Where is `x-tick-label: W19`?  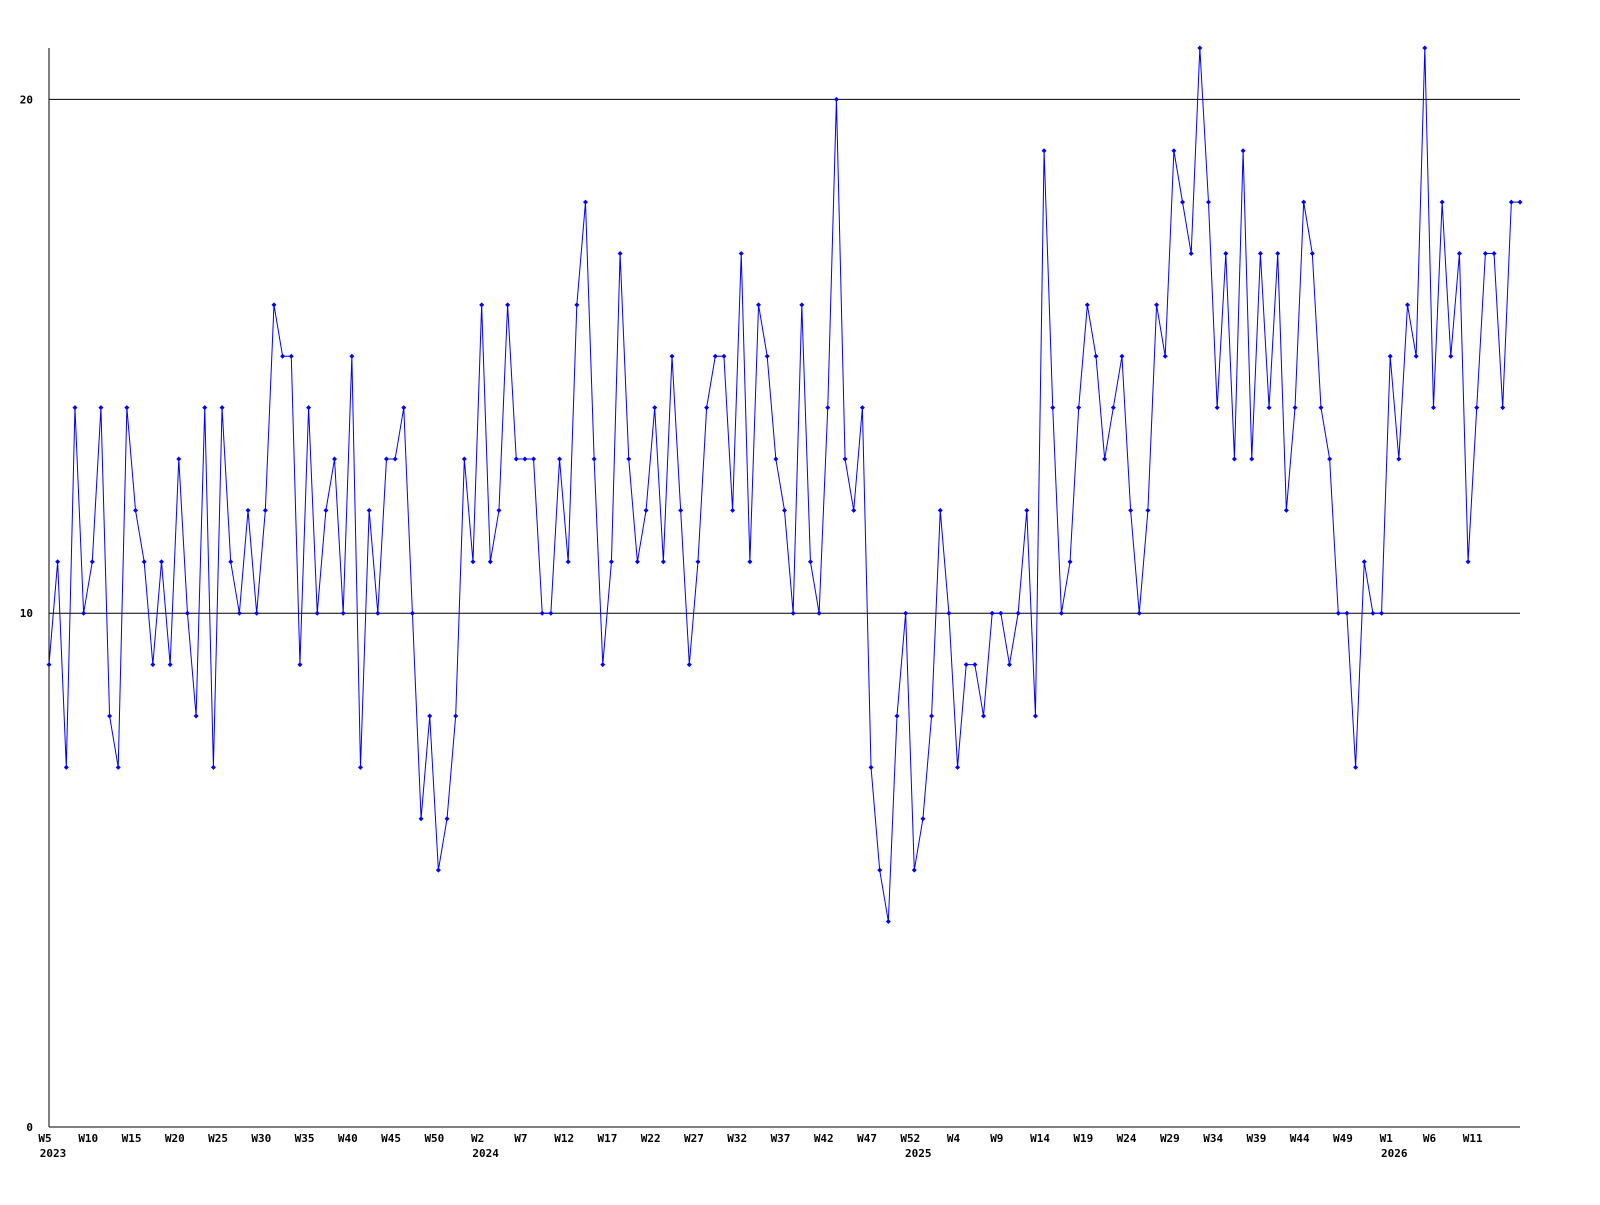 x-tick-label: W19 is located at coordinates (1083, 1138).